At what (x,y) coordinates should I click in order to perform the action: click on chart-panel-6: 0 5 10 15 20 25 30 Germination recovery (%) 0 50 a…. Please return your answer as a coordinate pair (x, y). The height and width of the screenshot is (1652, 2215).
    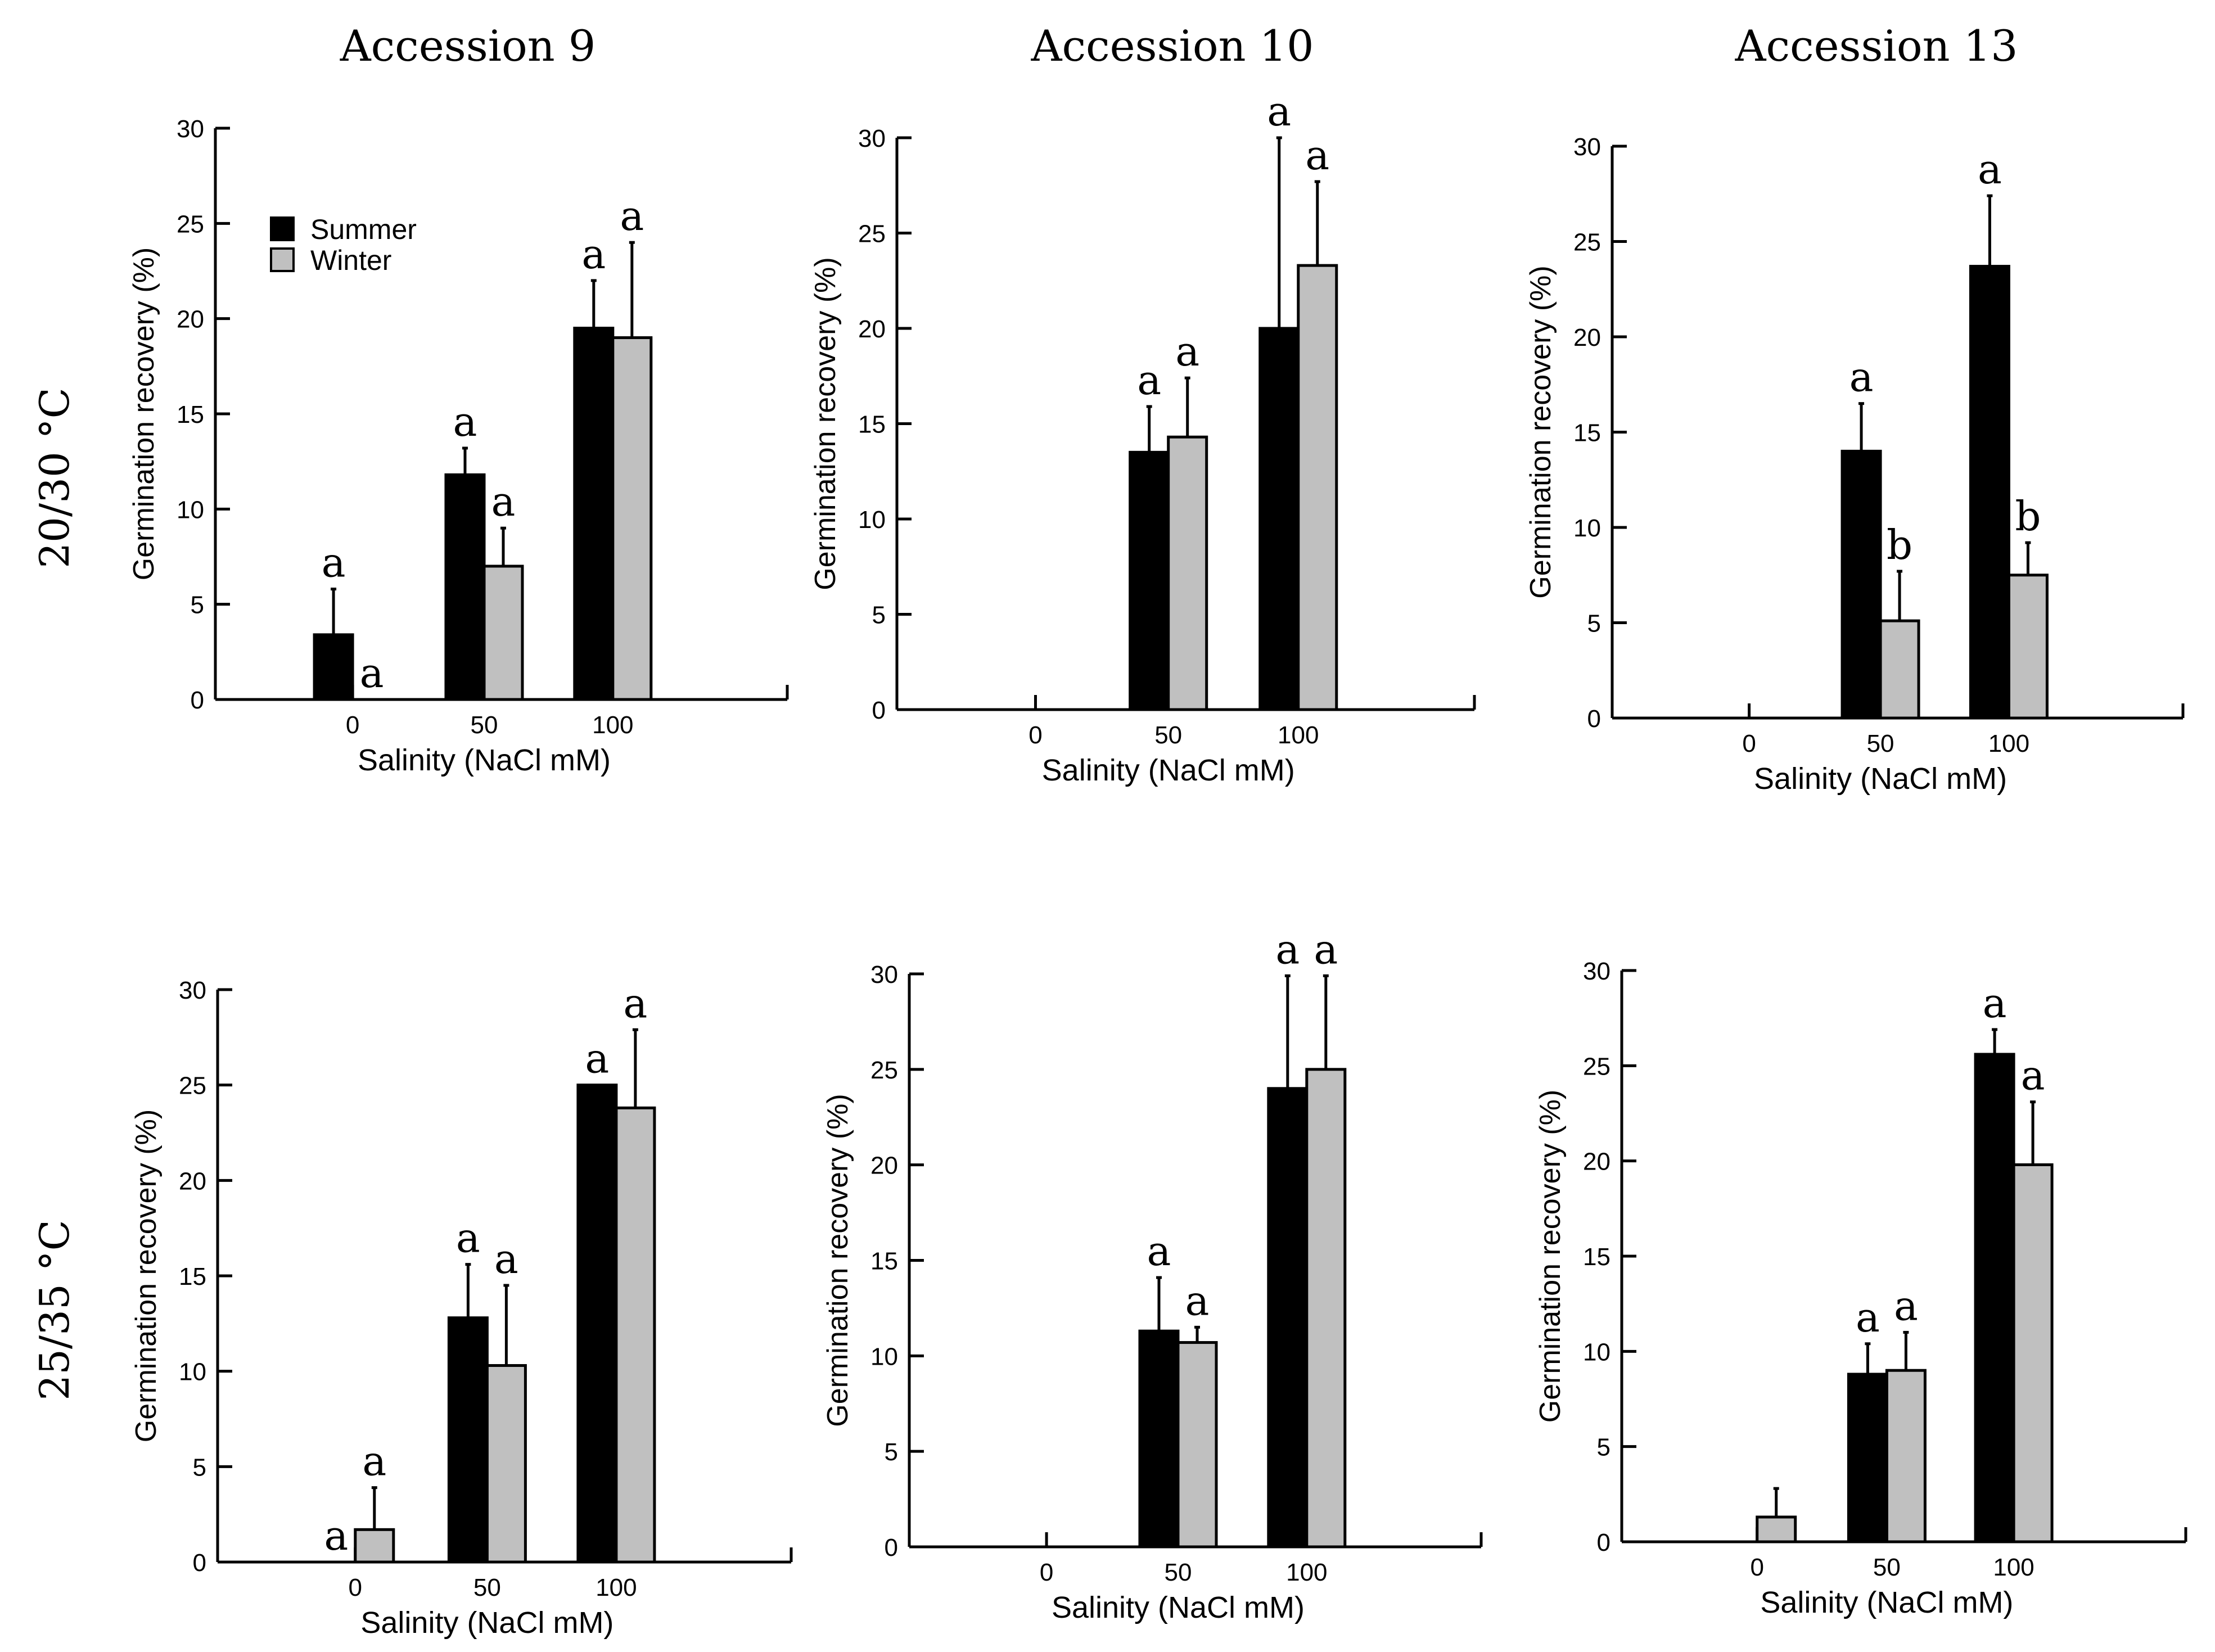
    Looking at the image, I should click on (1860, 1288).